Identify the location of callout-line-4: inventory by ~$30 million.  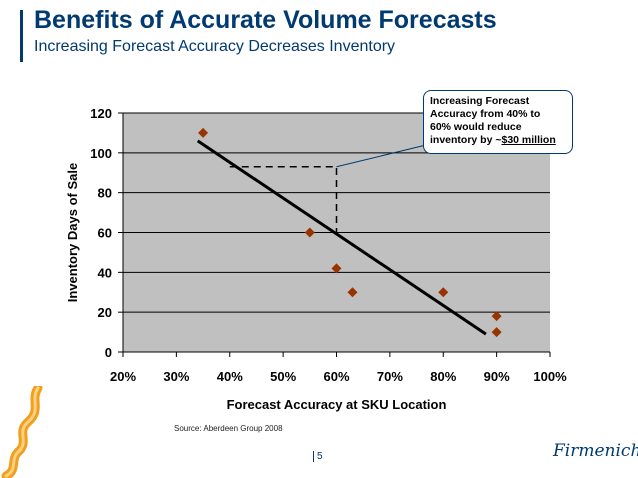
(498, 140).